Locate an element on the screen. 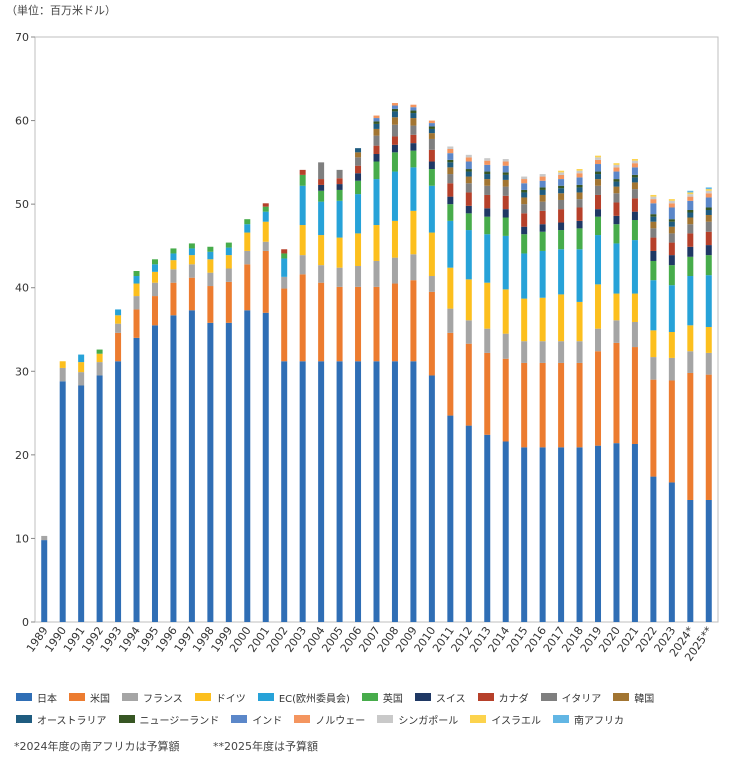 This screenshot has height=770, width=738. legend-item: シンガポール is located at coordinates (417, 719).